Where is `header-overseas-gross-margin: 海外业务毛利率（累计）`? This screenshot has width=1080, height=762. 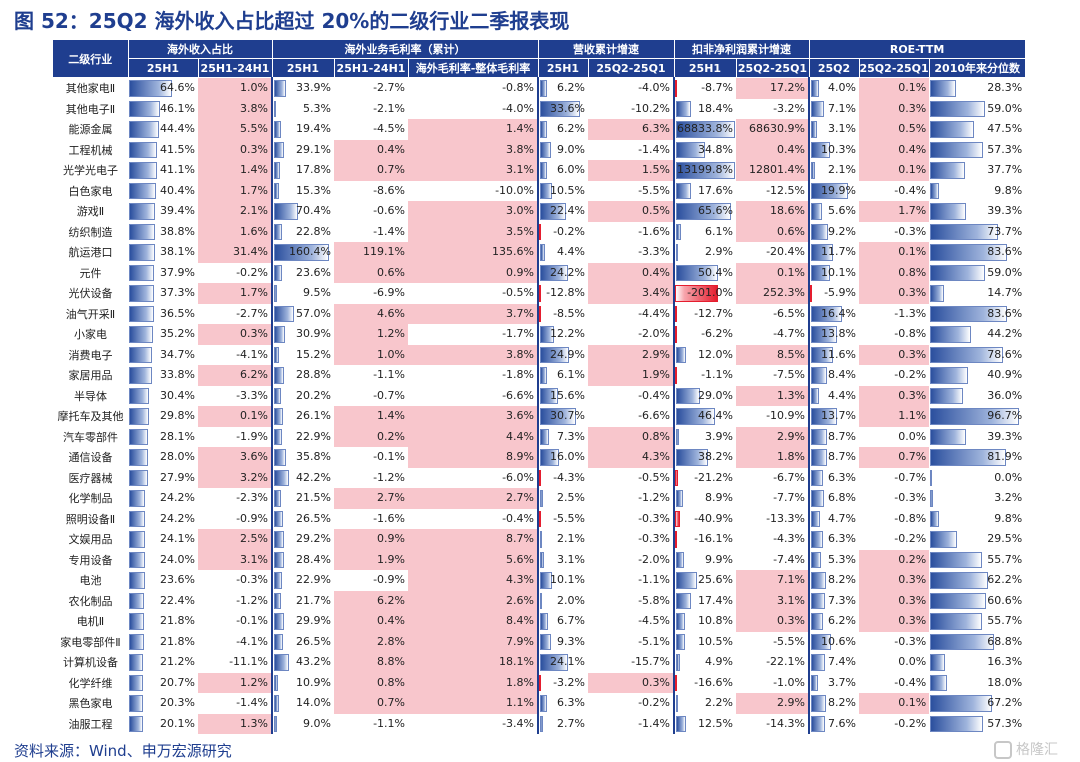 header-overseas-gross-margin: 海外业务毛利率（累计） is located at coordinates (405, 49).